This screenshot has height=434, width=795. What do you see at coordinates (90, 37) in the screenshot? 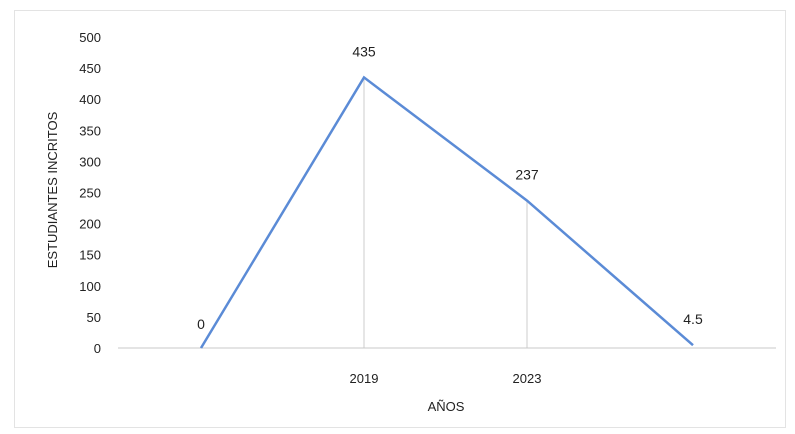
I see `y-tick-label: 500` at bounding box center [90, 37].